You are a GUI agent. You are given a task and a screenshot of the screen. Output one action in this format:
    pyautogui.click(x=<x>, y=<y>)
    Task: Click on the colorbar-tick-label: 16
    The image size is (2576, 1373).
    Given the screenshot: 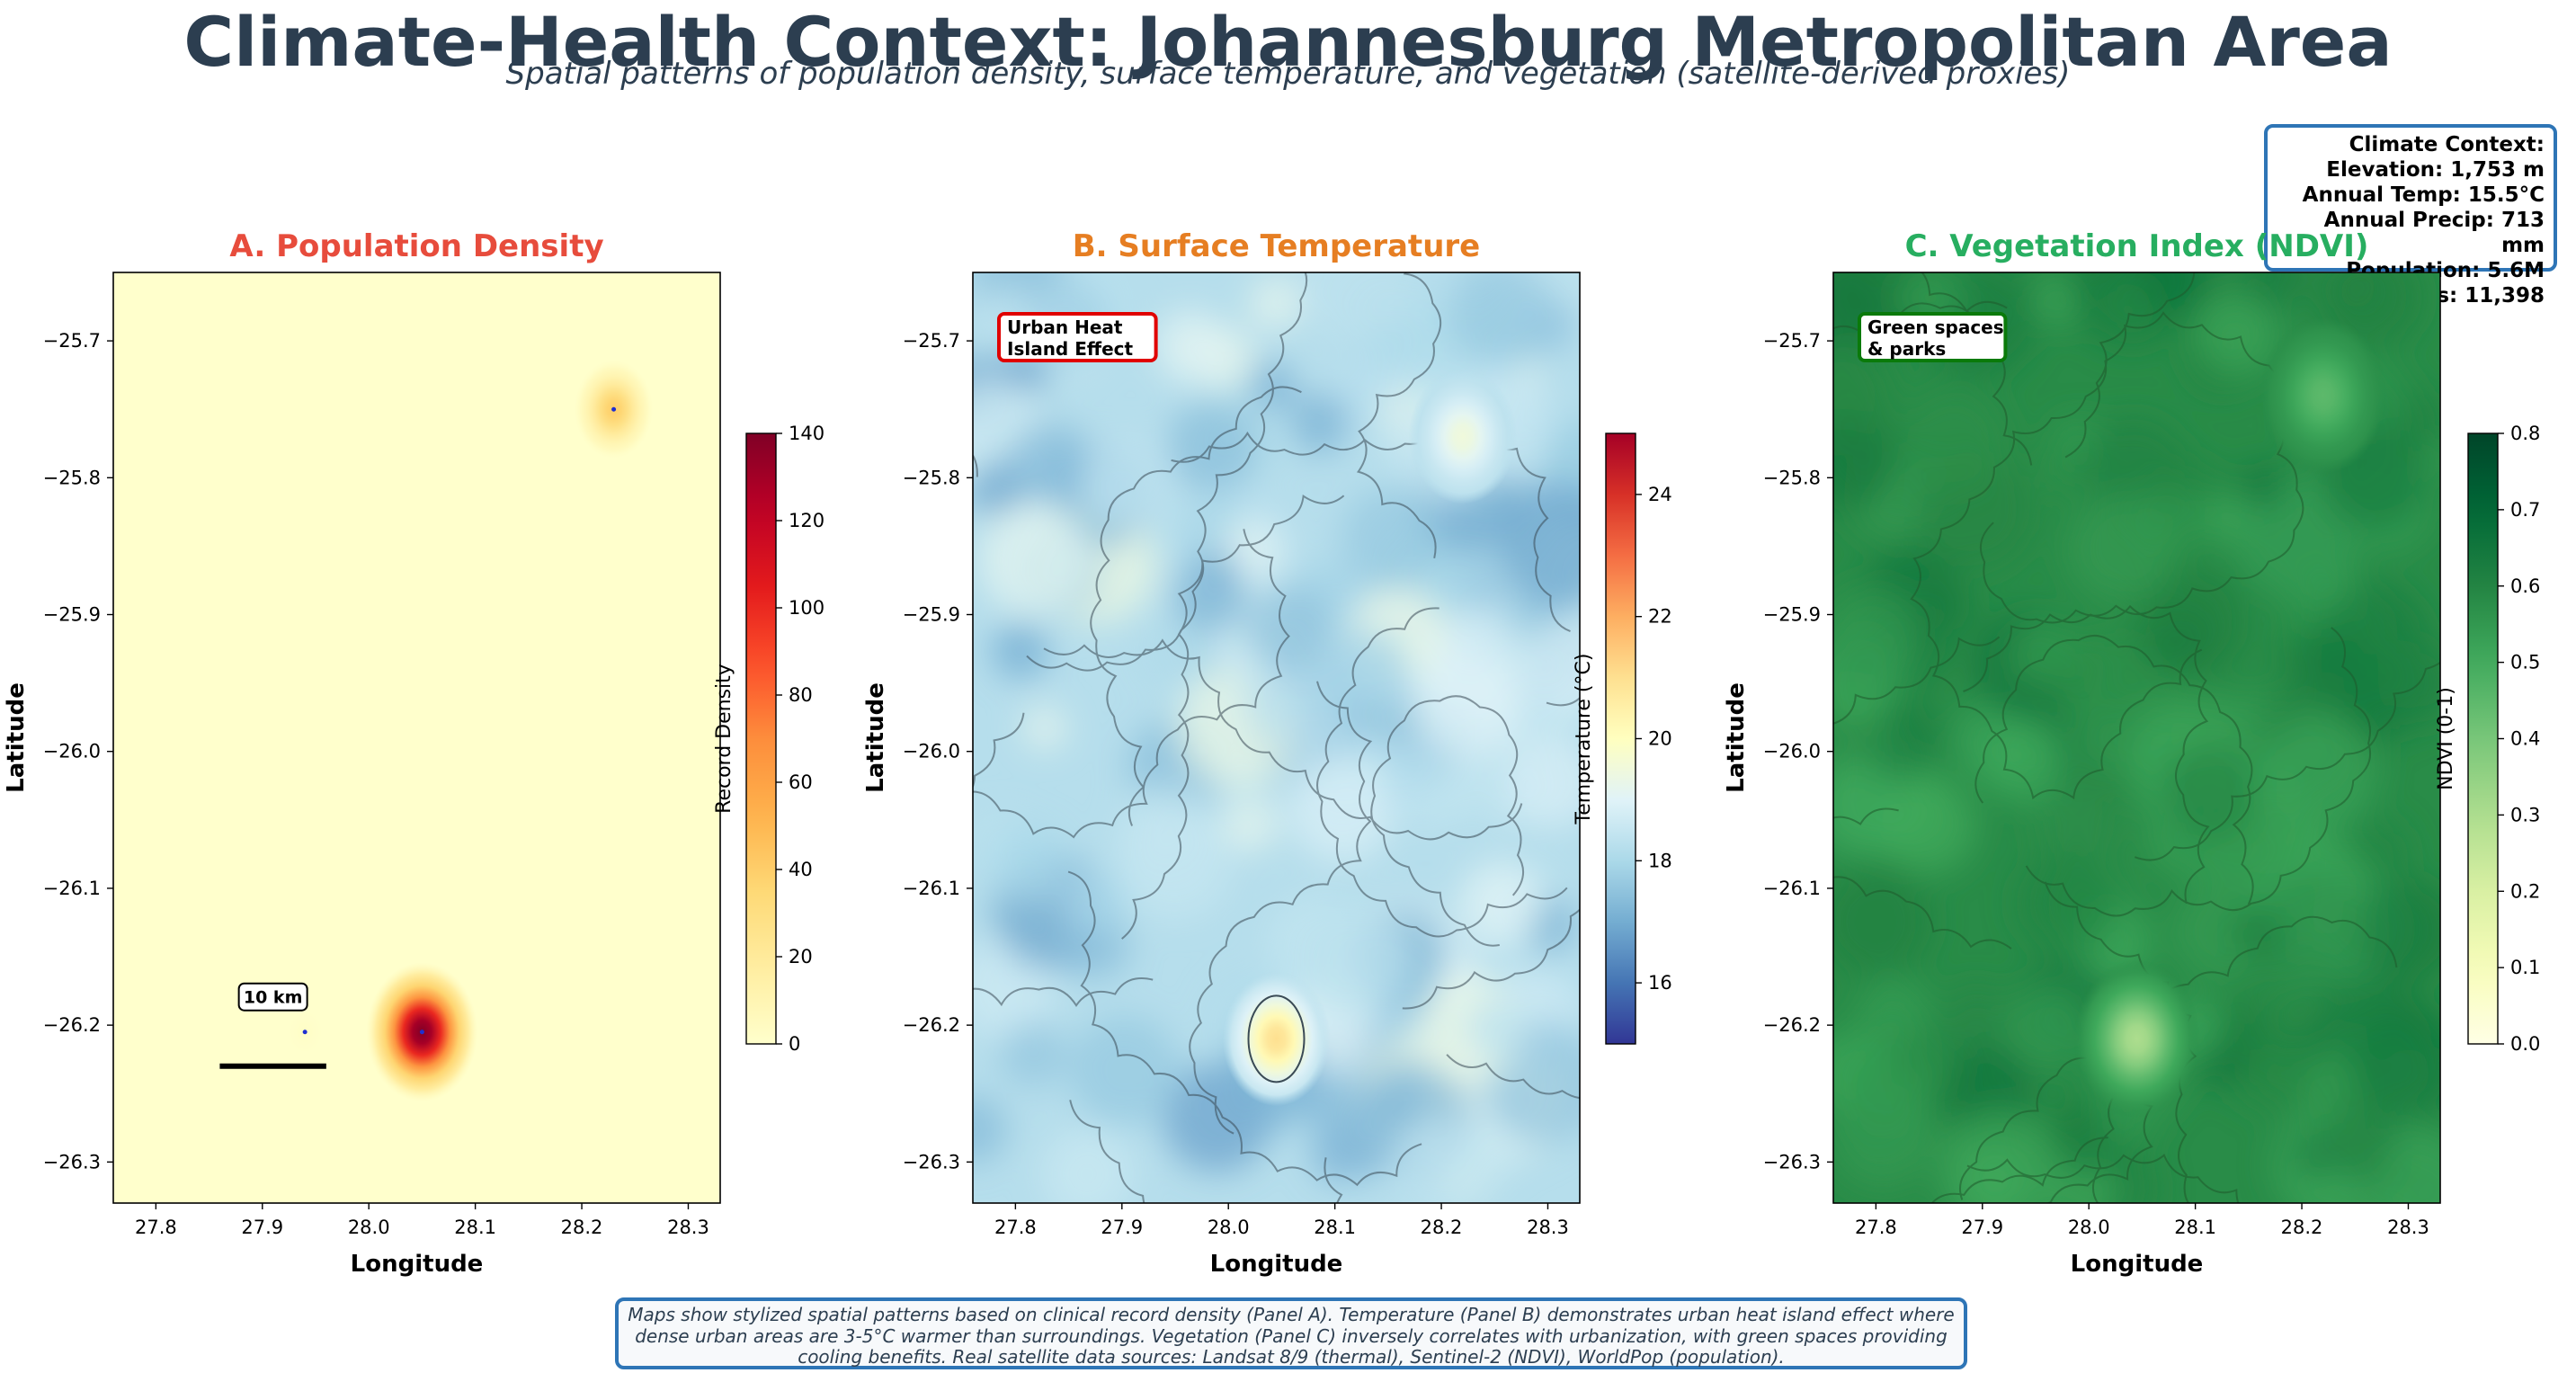 What is the action you would take?
    pyautogui.click(x=1660, y=983)
    